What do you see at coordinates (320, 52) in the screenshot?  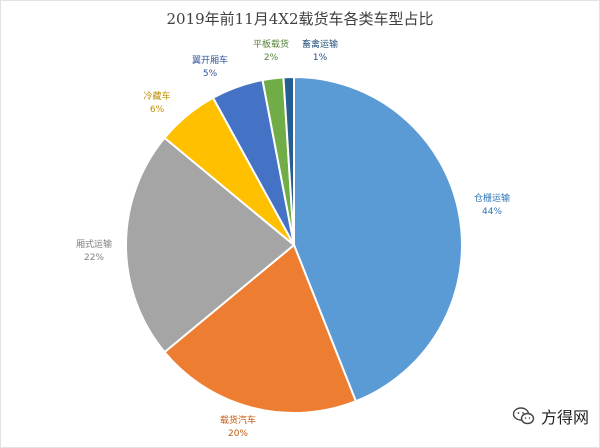 I see `slice-label-7: 畜禽运输 1%` at bounding box center [320, 52].